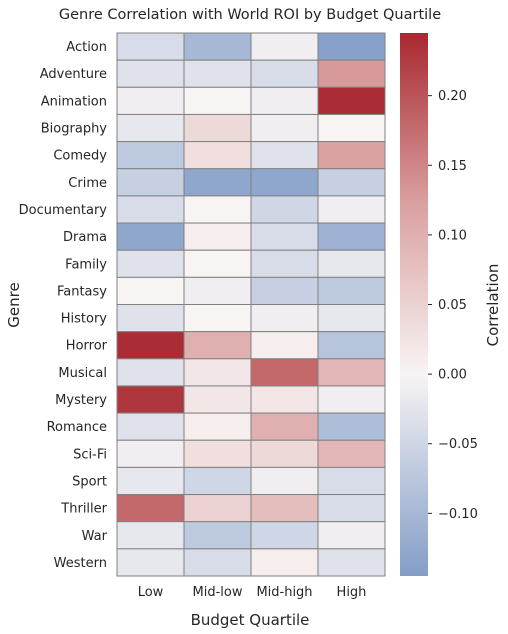 This screenshot has width=508, height=634. What do you see at coordinates (218, 592) in the screenshot?
I see `x-tick-label: Mid-low` at bounding box center [218, 592].